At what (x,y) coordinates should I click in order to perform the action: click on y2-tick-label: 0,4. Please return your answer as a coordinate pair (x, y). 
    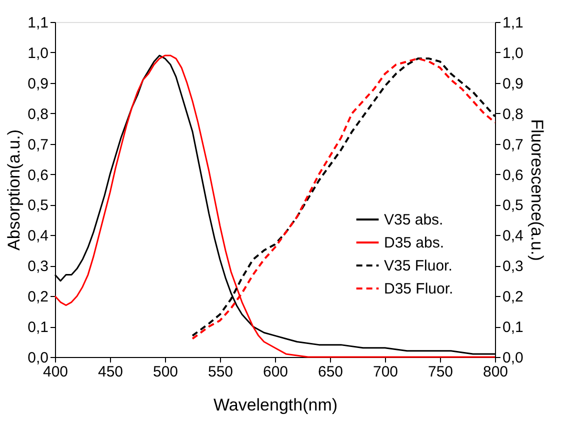
    Looking at the image, I should click on (513, 236).